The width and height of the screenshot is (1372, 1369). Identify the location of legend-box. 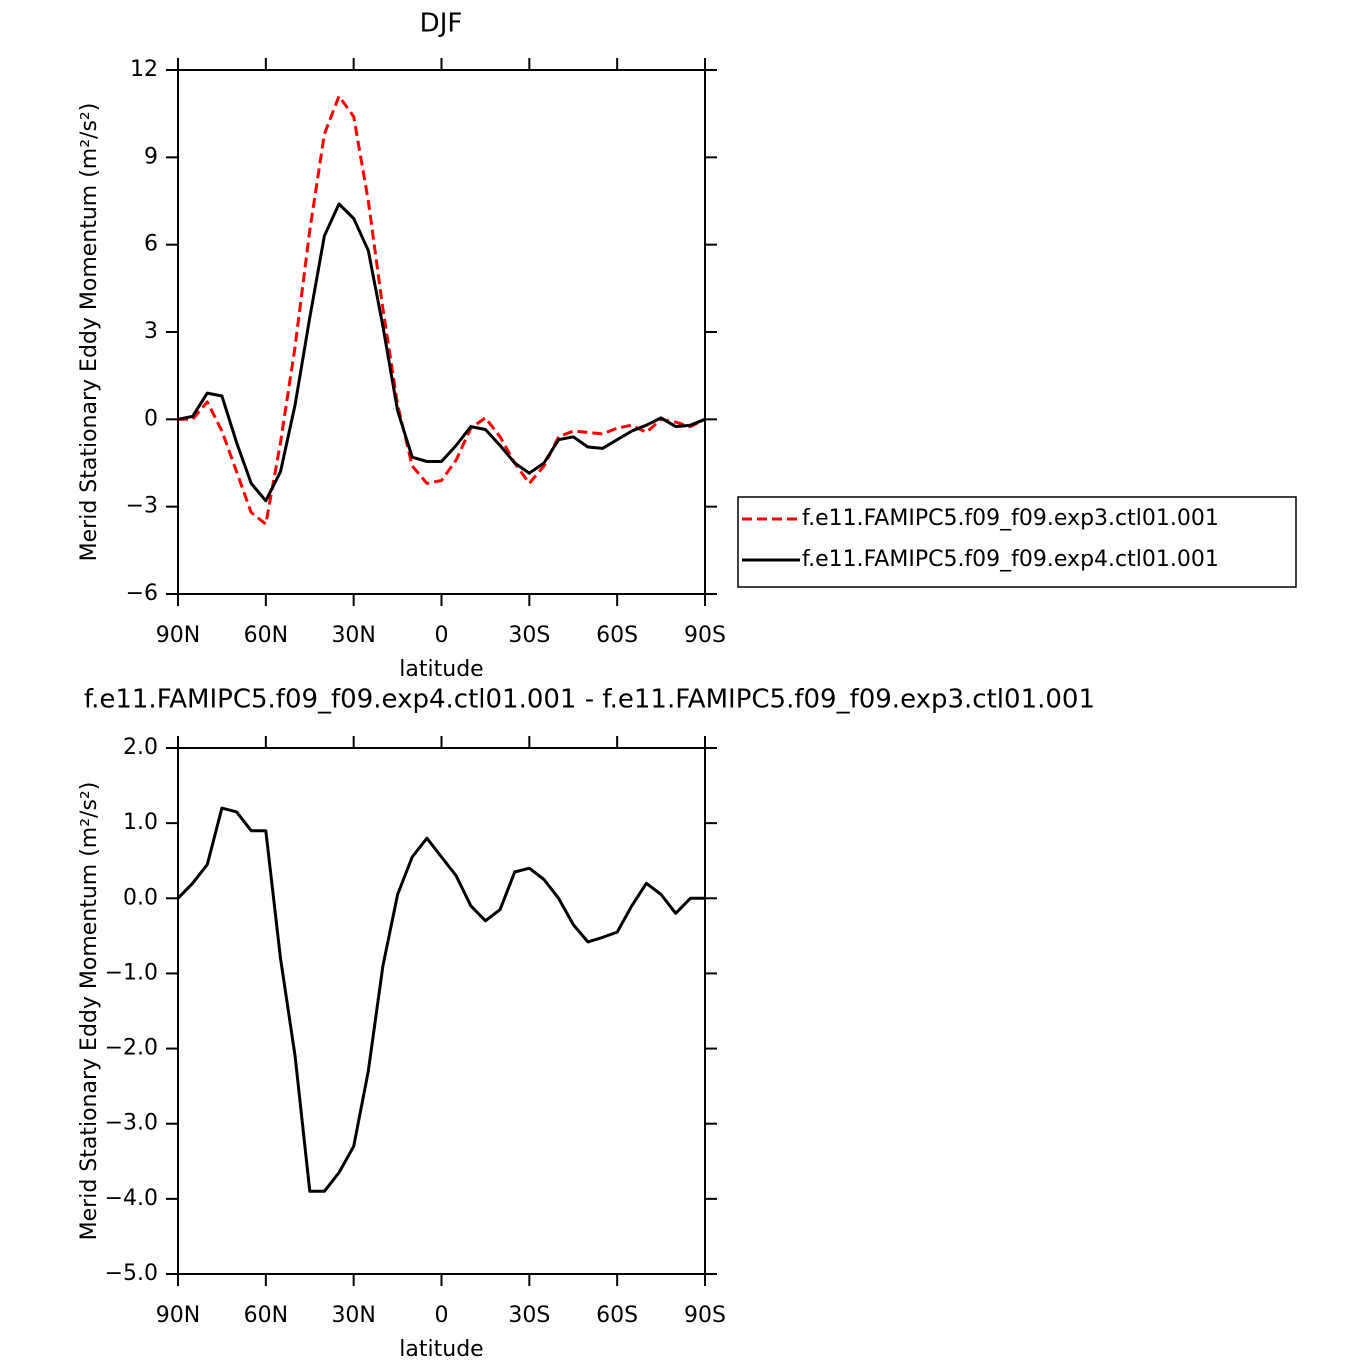
(1017, 542).